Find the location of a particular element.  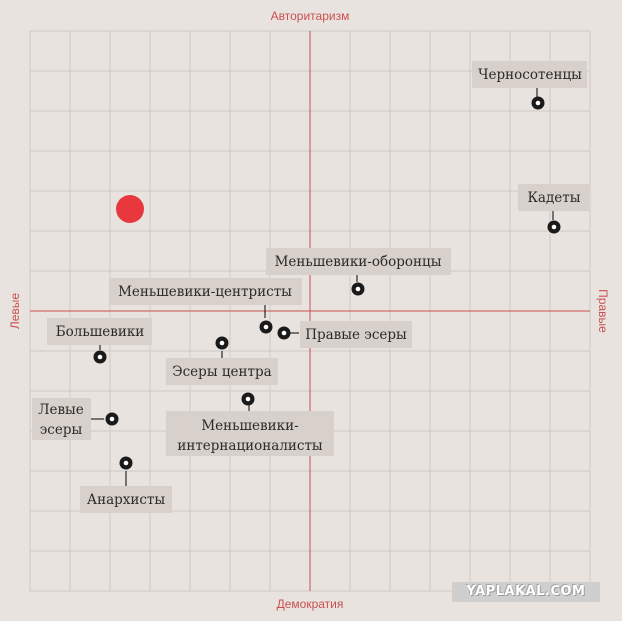

axis-label-authoritarian: Авторитаризм is located at coordinates (310, 16).